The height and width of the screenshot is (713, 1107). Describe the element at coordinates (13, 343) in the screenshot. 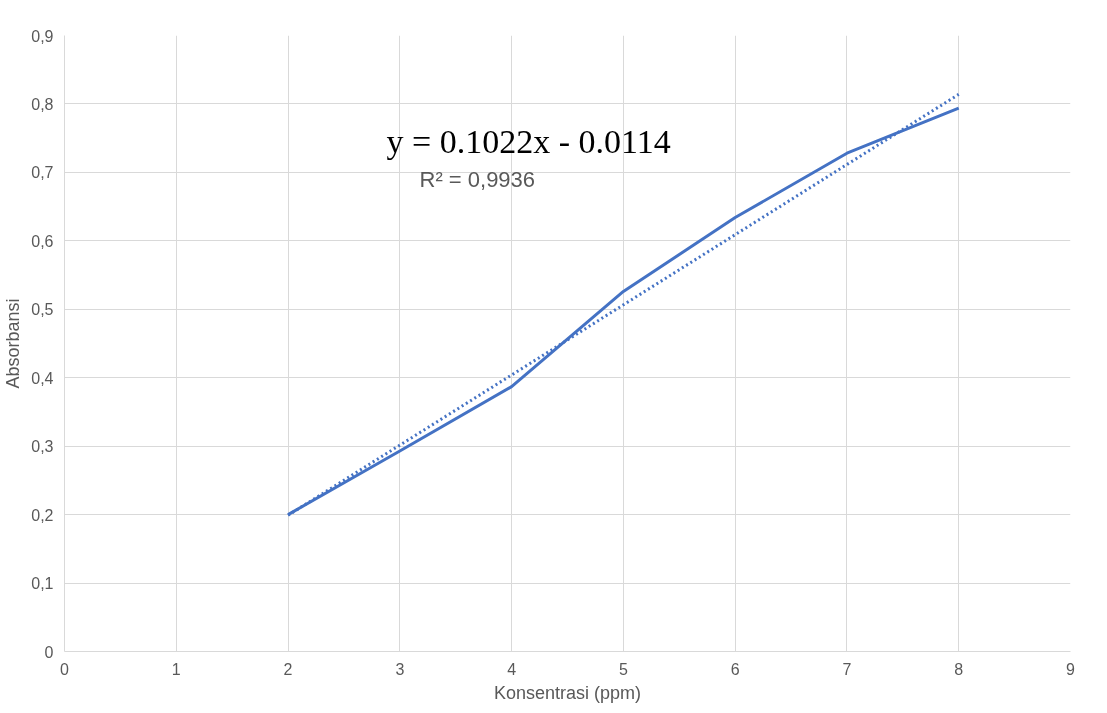

I see `y-axis-title: Absorbansi` at that location.